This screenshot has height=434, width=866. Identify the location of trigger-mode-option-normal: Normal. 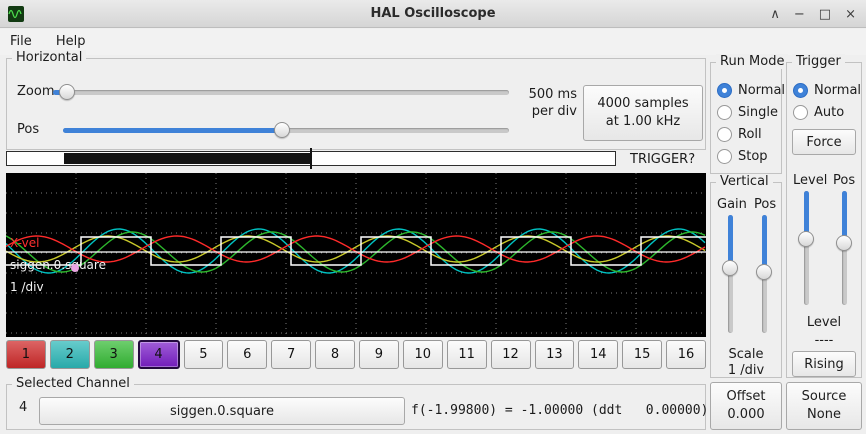
(824, 90).